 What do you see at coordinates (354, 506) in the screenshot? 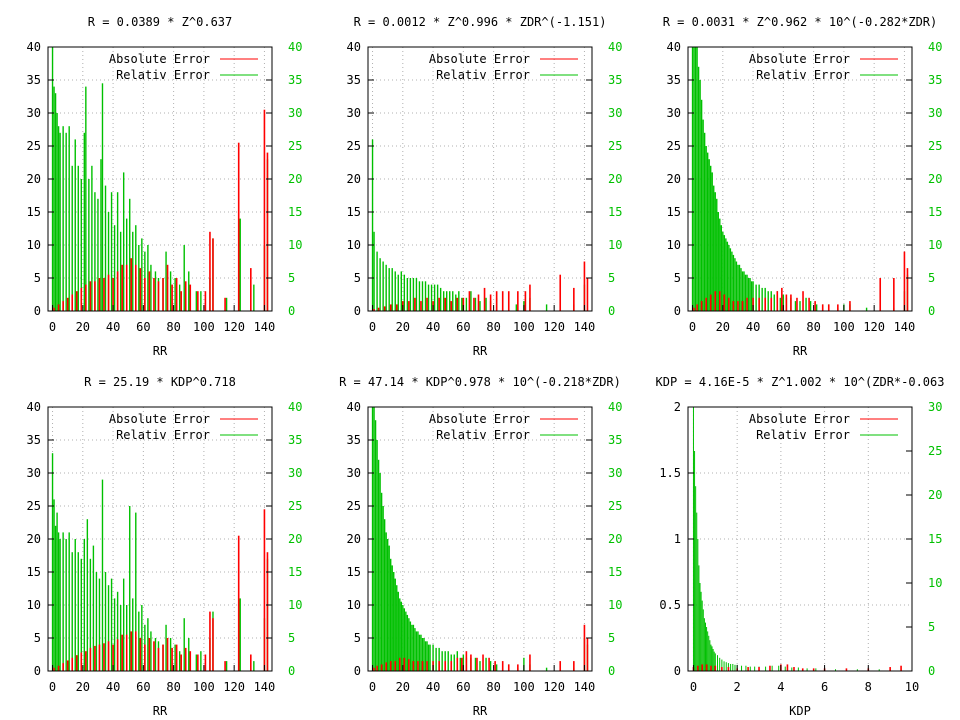
I see `y-tick-label: 25` at bounding box center [354, 506].